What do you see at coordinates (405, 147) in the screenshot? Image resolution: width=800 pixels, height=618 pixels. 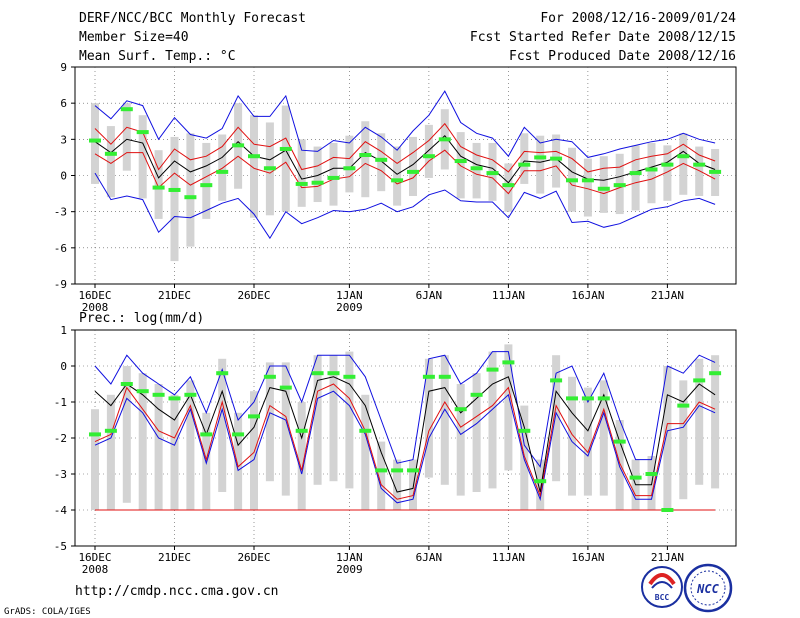 I see `series-spread-upper` at bounding box center [405, 147].